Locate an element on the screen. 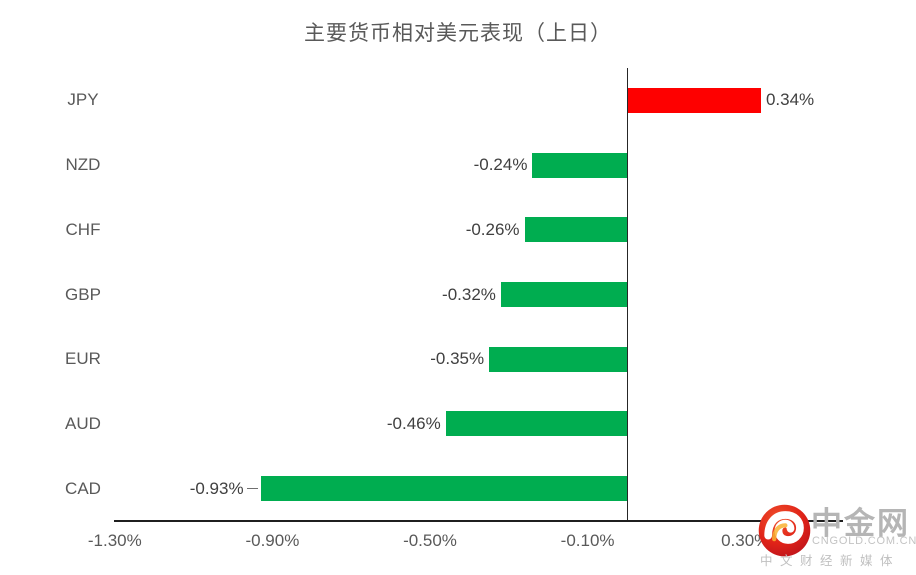 The image size is (916, 575). x-axis-tick--0.10%: -0.10% is located at coordinates (587, 540).